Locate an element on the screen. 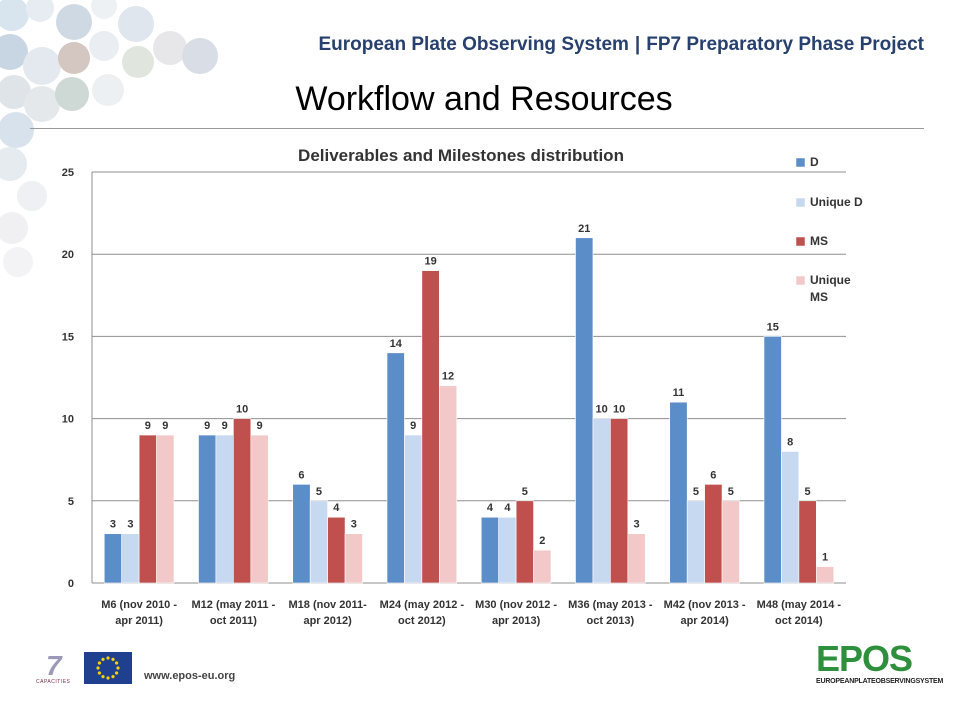  footer-website-link: www.epos-eu.org is located at coordinates (190, 676).